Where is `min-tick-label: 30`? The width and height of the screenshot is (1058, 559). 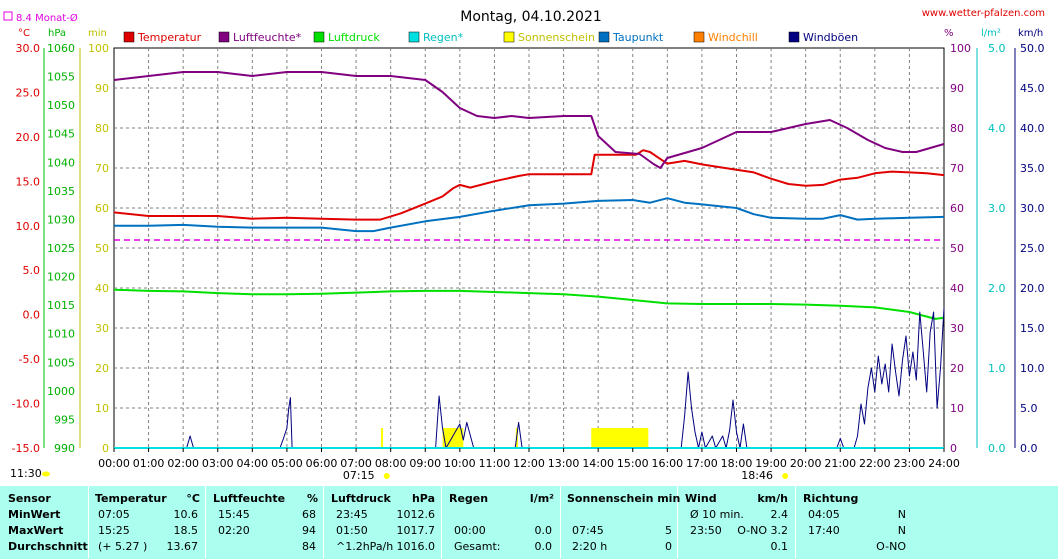 min-tick-label: 30 is located at coordinates (102, 328).